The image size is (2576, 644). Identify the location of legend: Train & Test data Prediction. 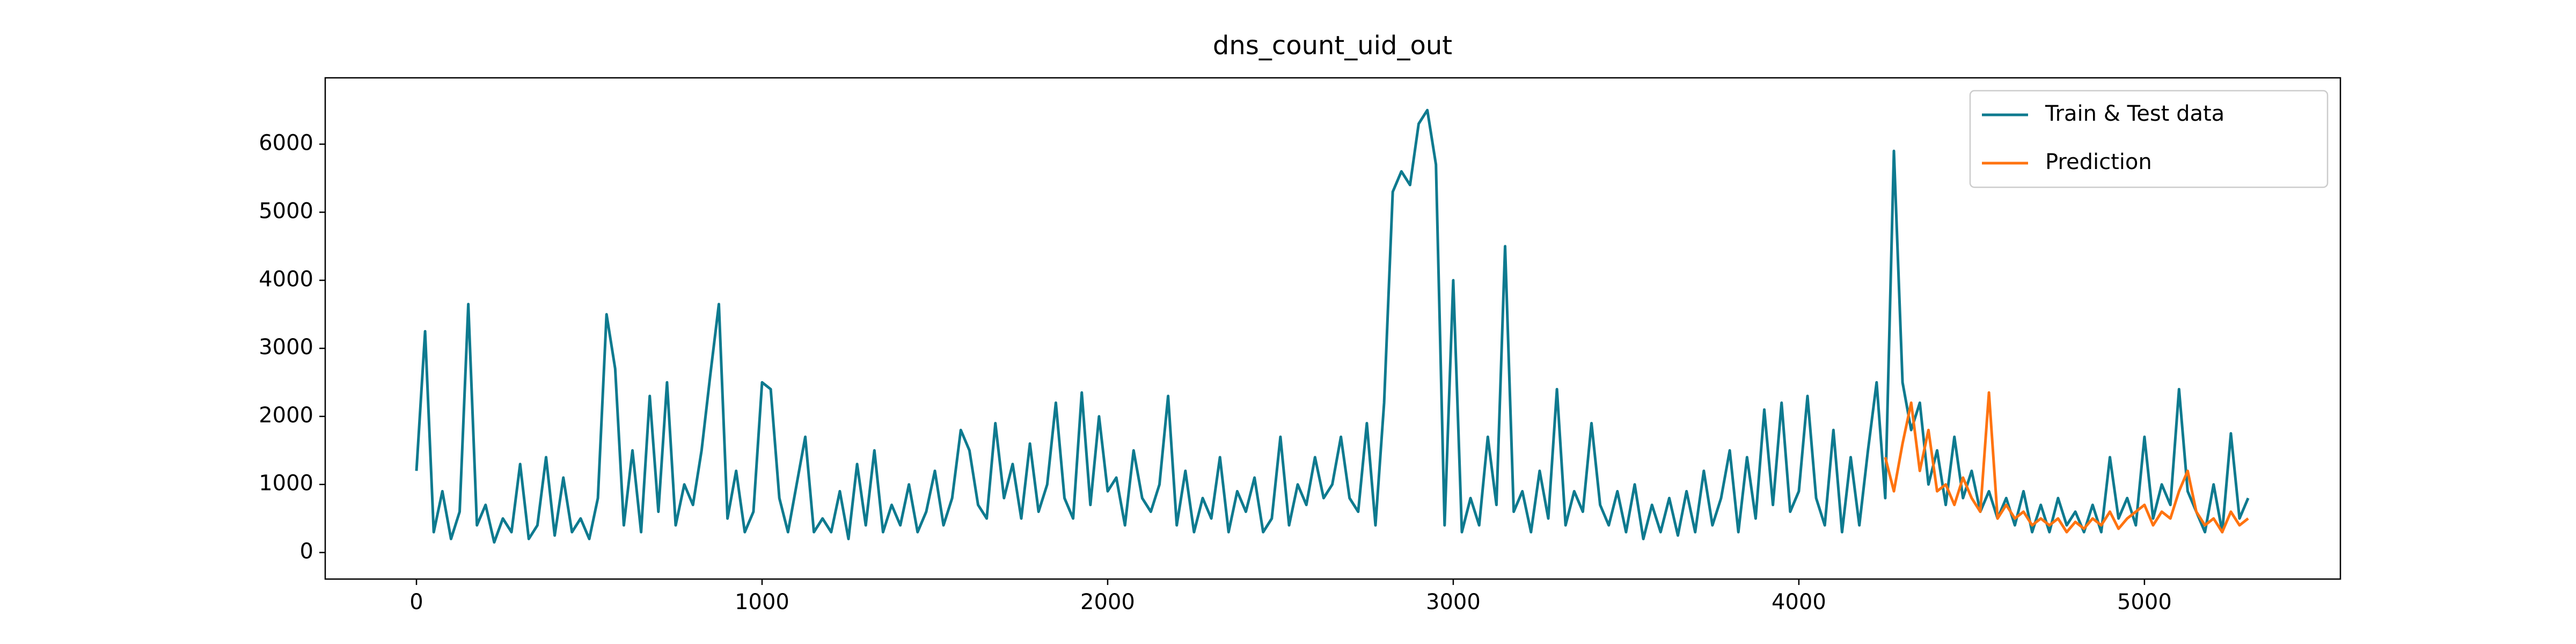
(2149, 139).